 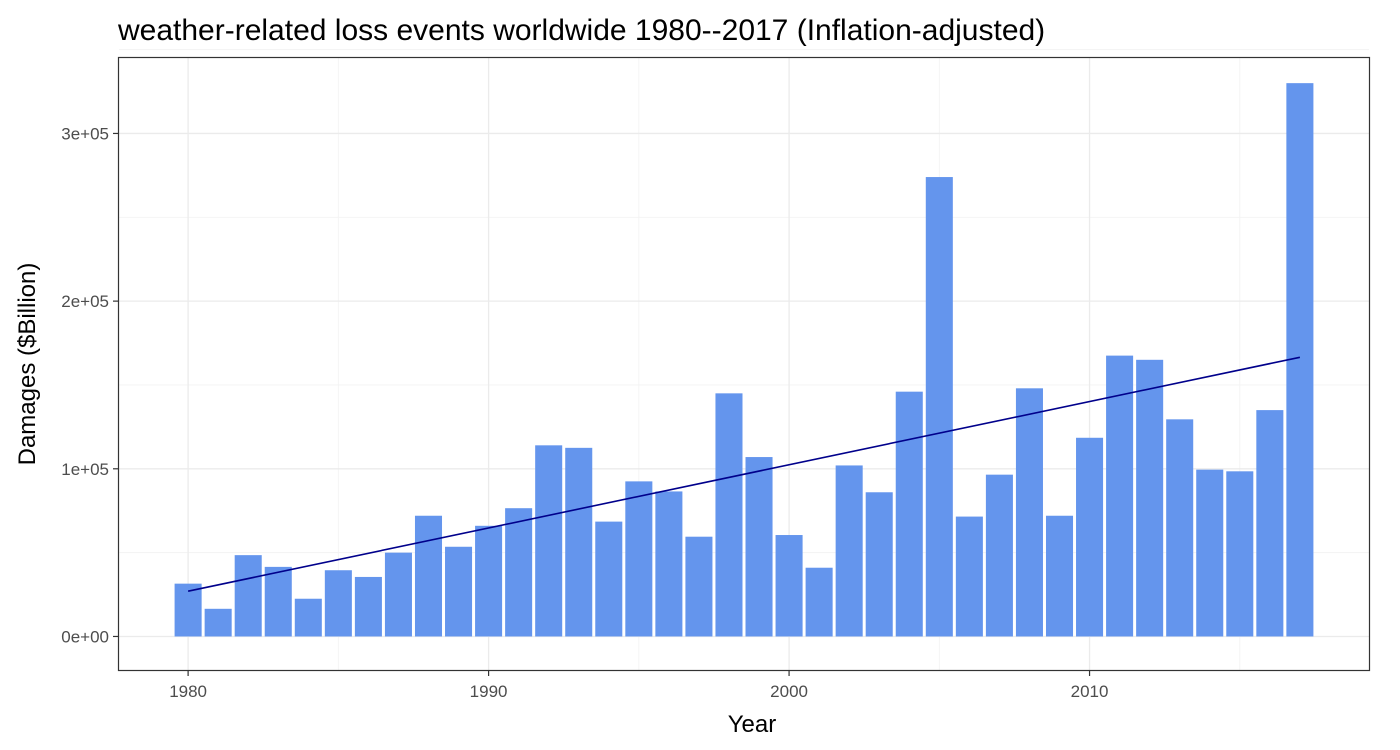 I want to click on bar-1981, so click(x=218, y=622).